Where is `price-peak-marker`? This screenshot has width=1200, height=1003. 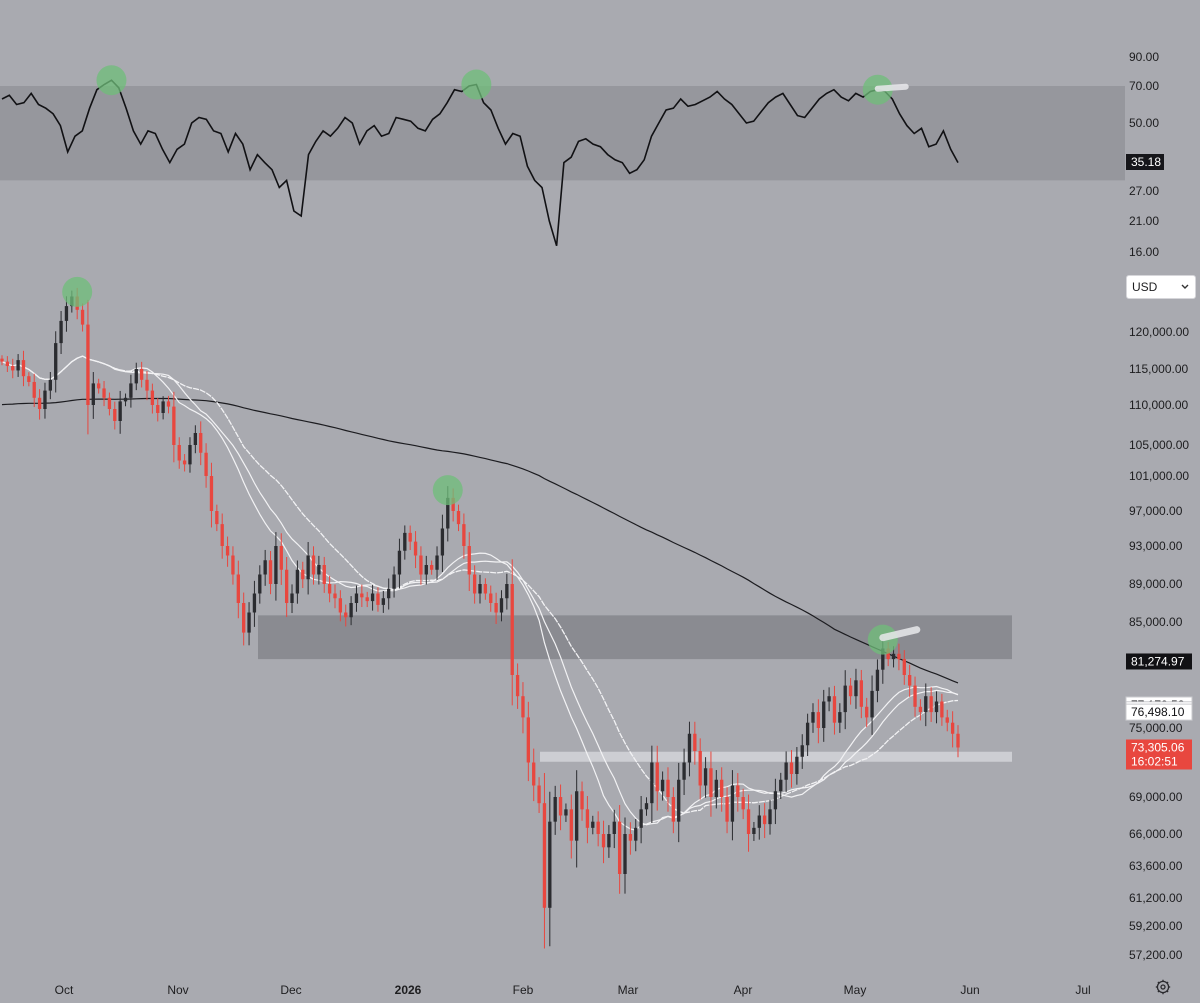
price-peak-marker is located at coordinates (77, 291).